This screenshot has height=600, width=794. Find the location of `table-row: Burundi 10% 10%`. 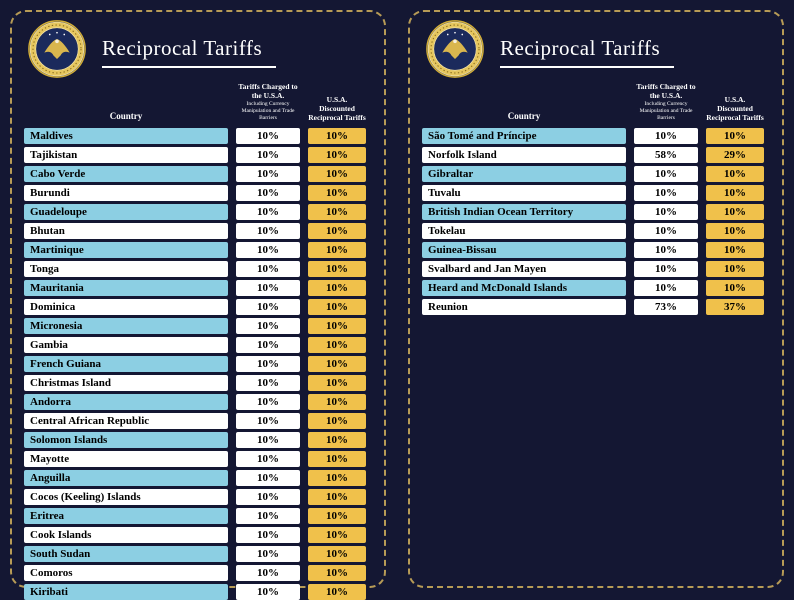

table-row: Burundi 10% 10% is located at coordinates (198, 192).